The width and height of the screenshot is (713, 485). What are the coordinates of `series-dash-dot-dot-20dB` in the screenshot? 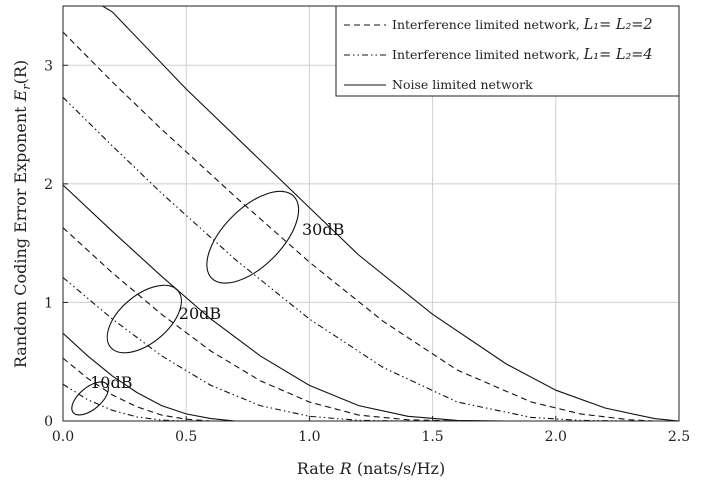 It's located at (236, 349).